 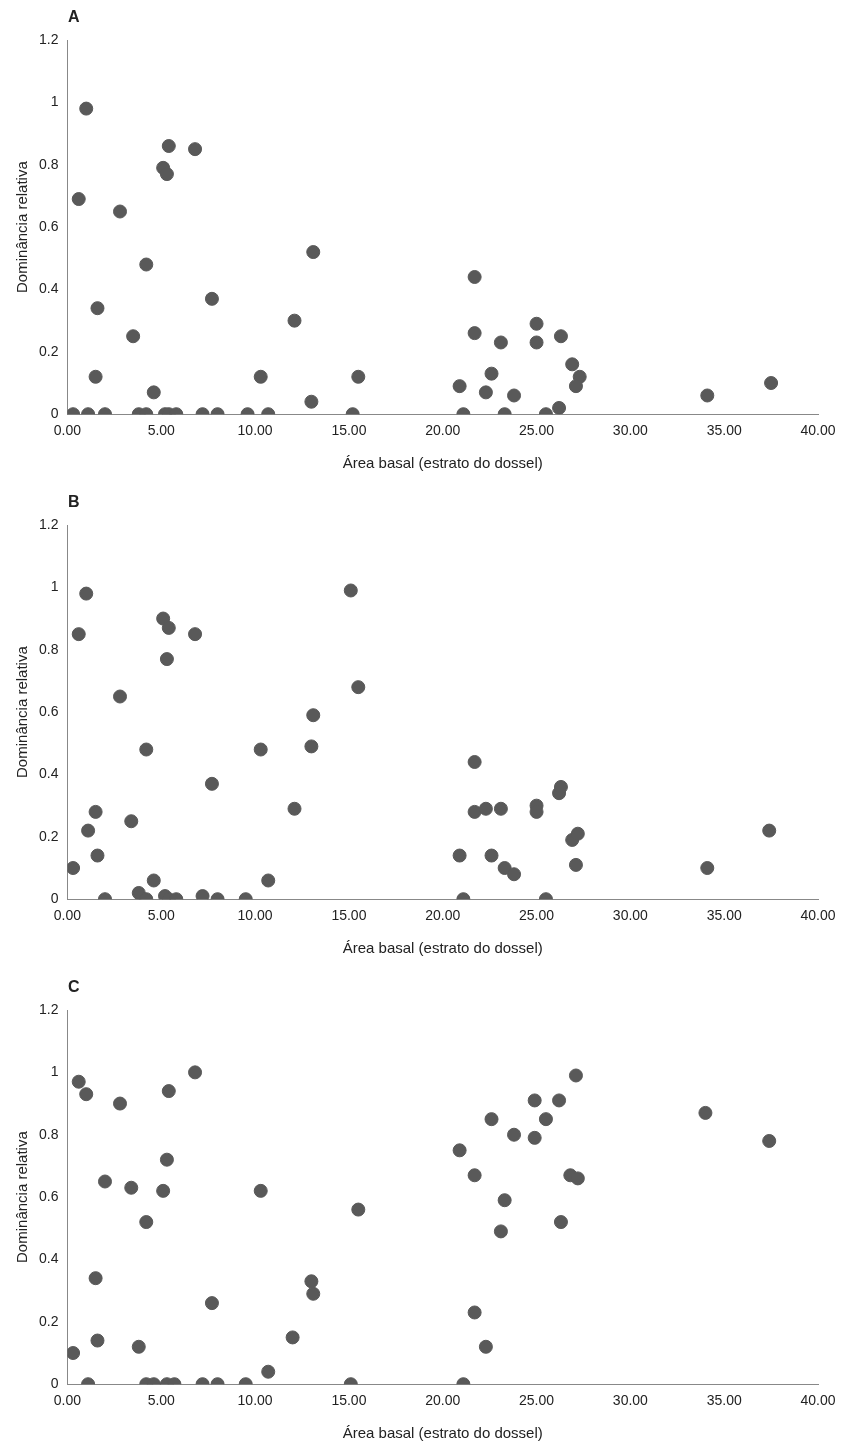 I want to click on chart-title: B, so click(x=74, y=502).